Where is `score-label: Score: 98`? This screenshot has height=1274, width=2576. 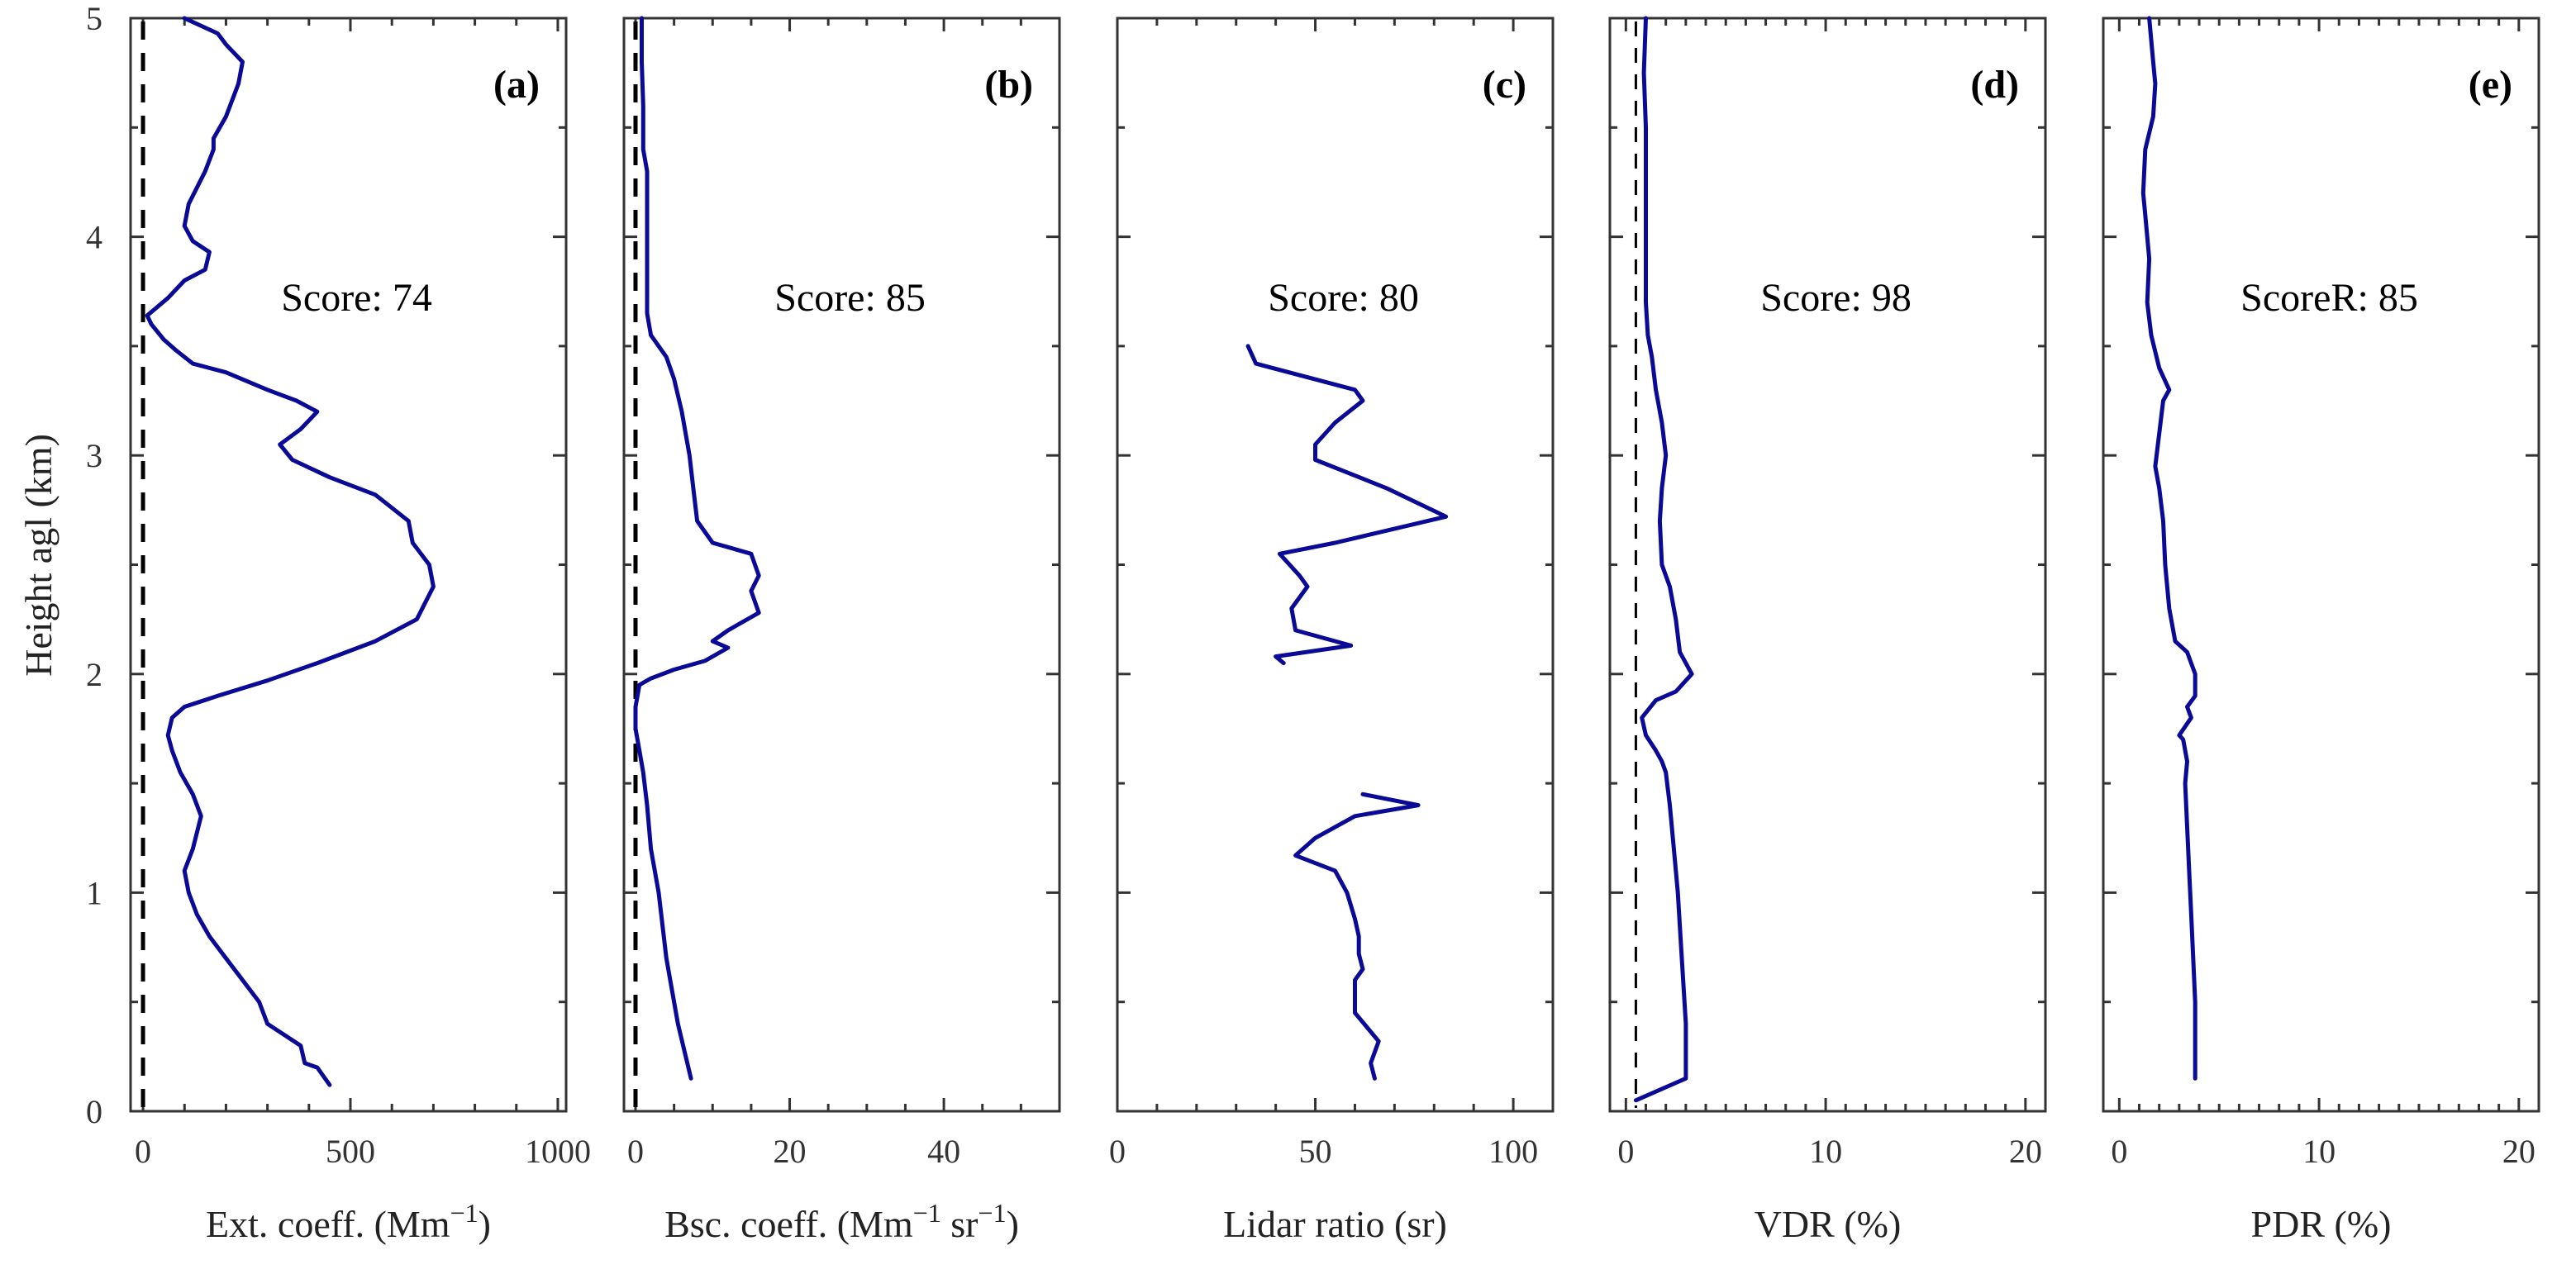 score-label: Score: 98 is located at coordinates (1836, 298).